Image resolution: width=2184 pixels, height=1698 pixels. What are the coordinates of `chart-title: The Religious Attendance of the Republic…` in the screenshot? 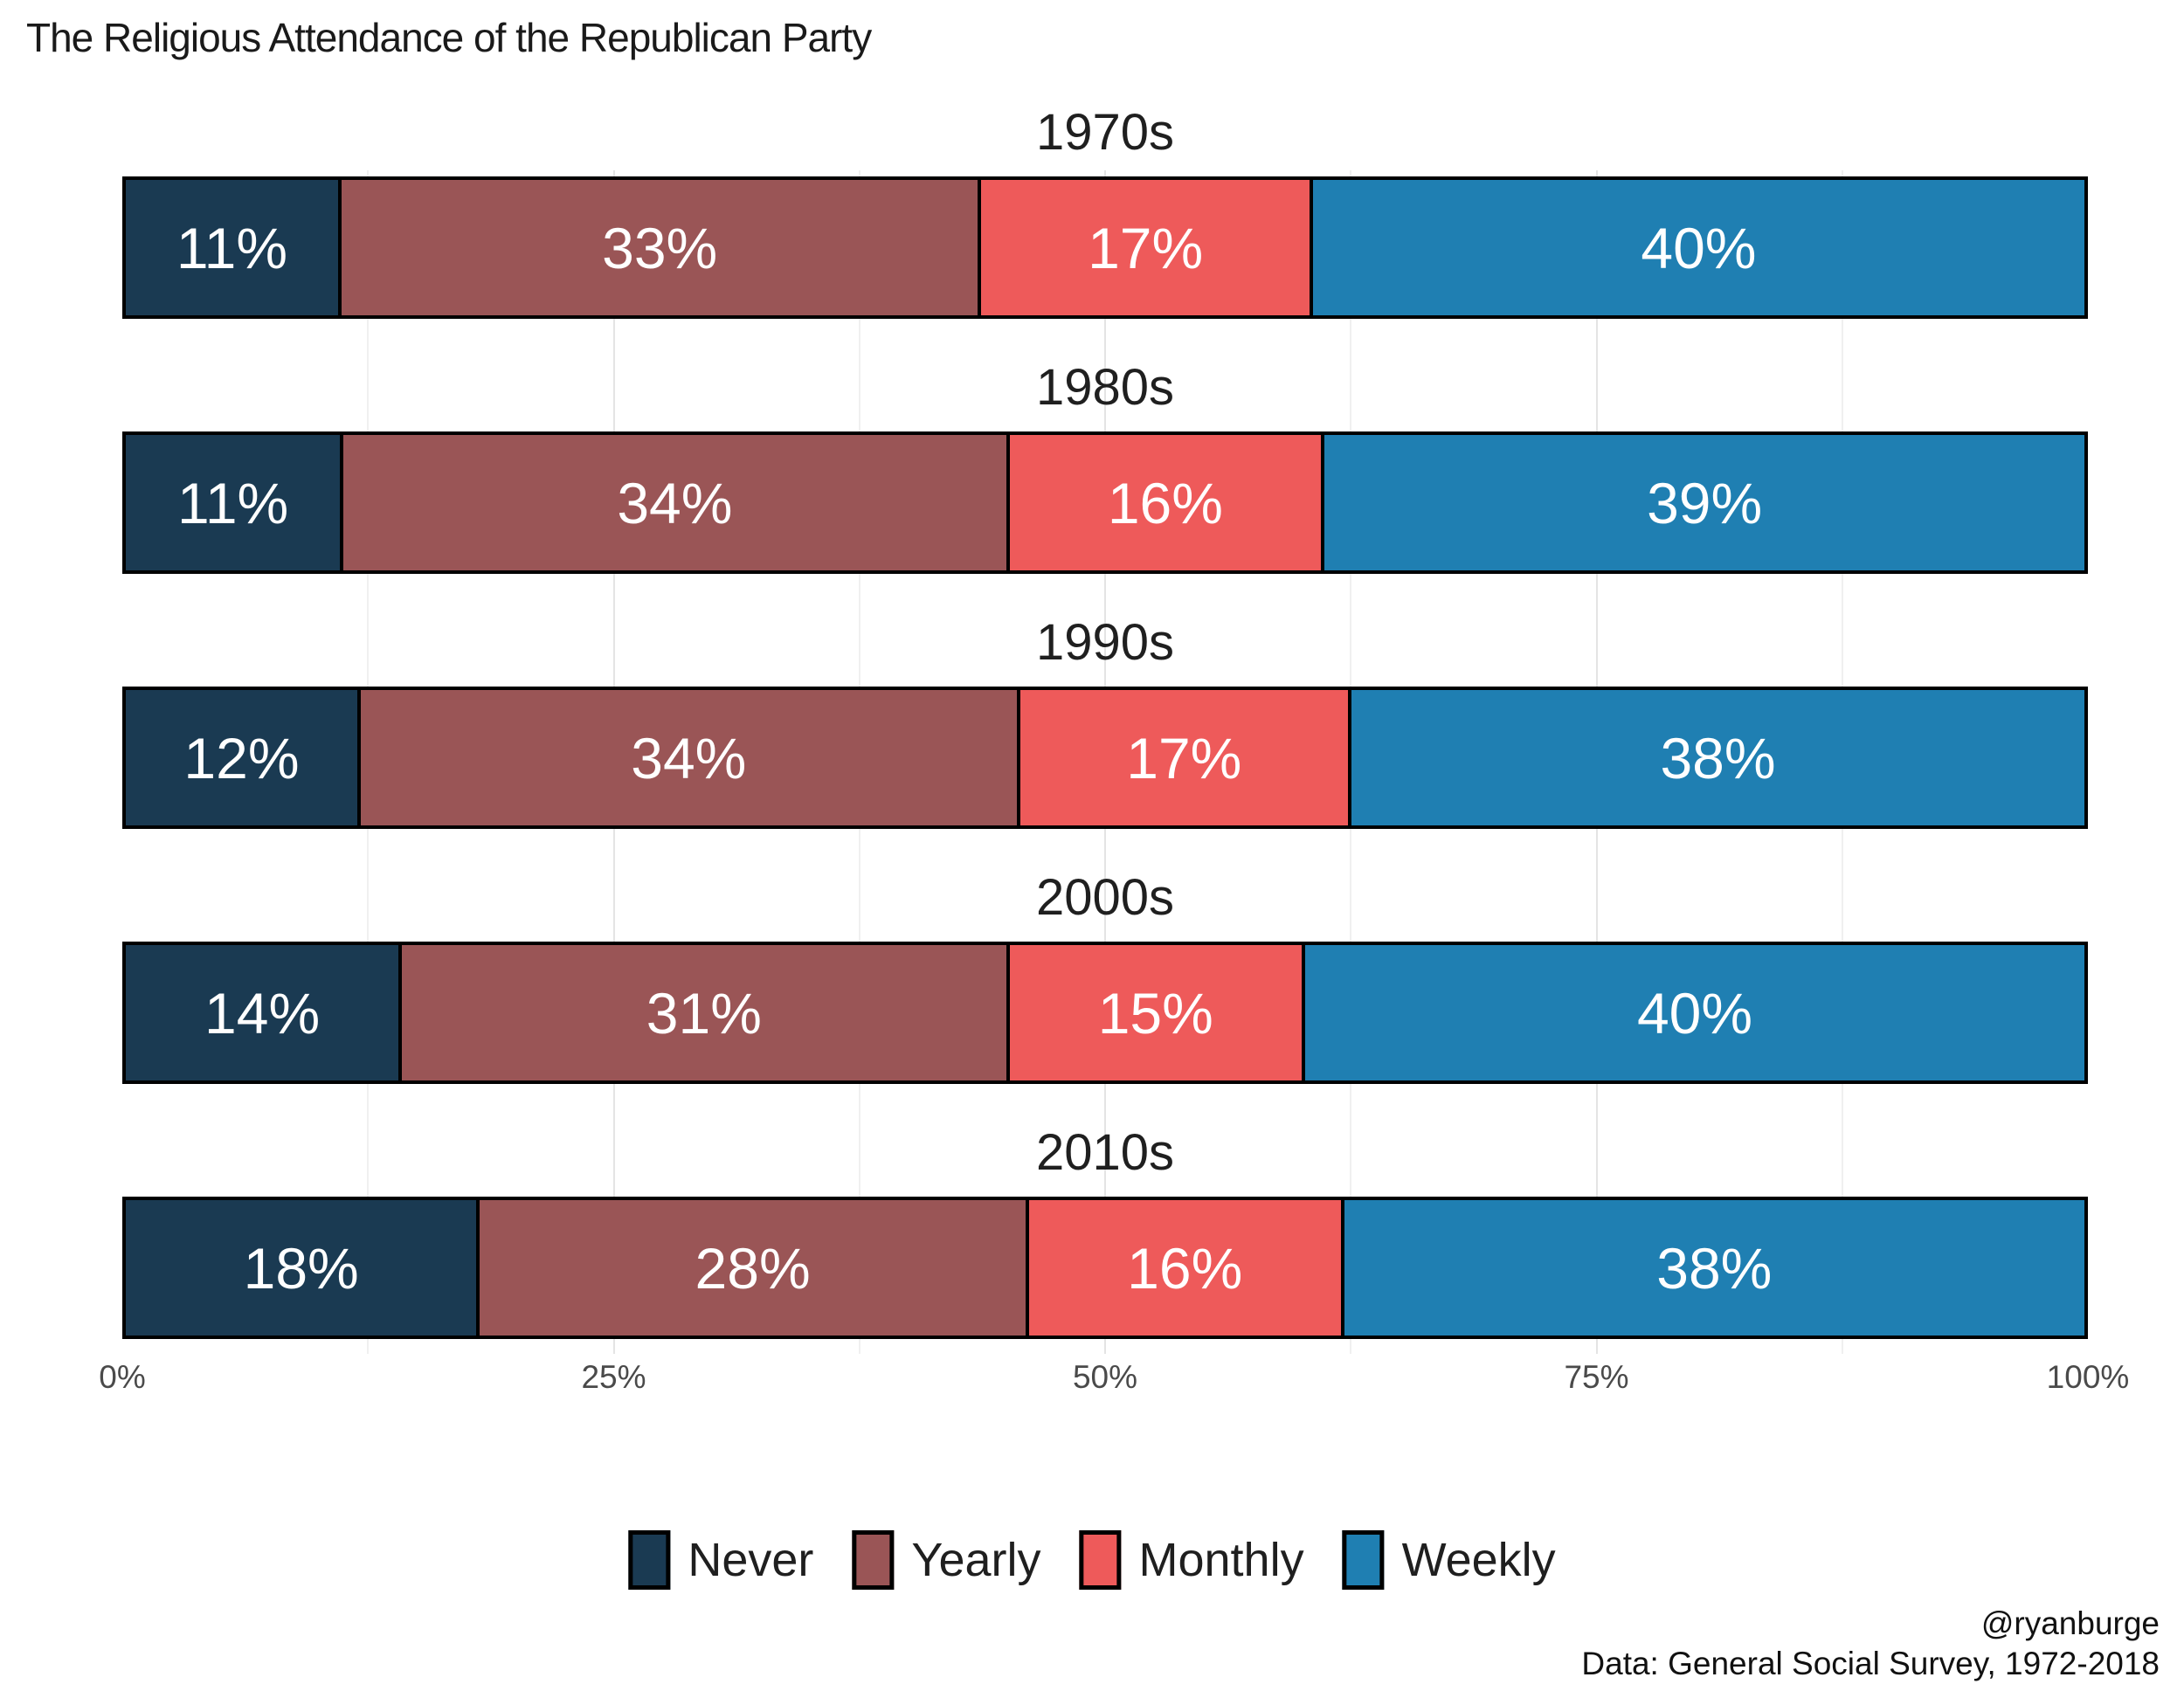 It's located at (449, 37).